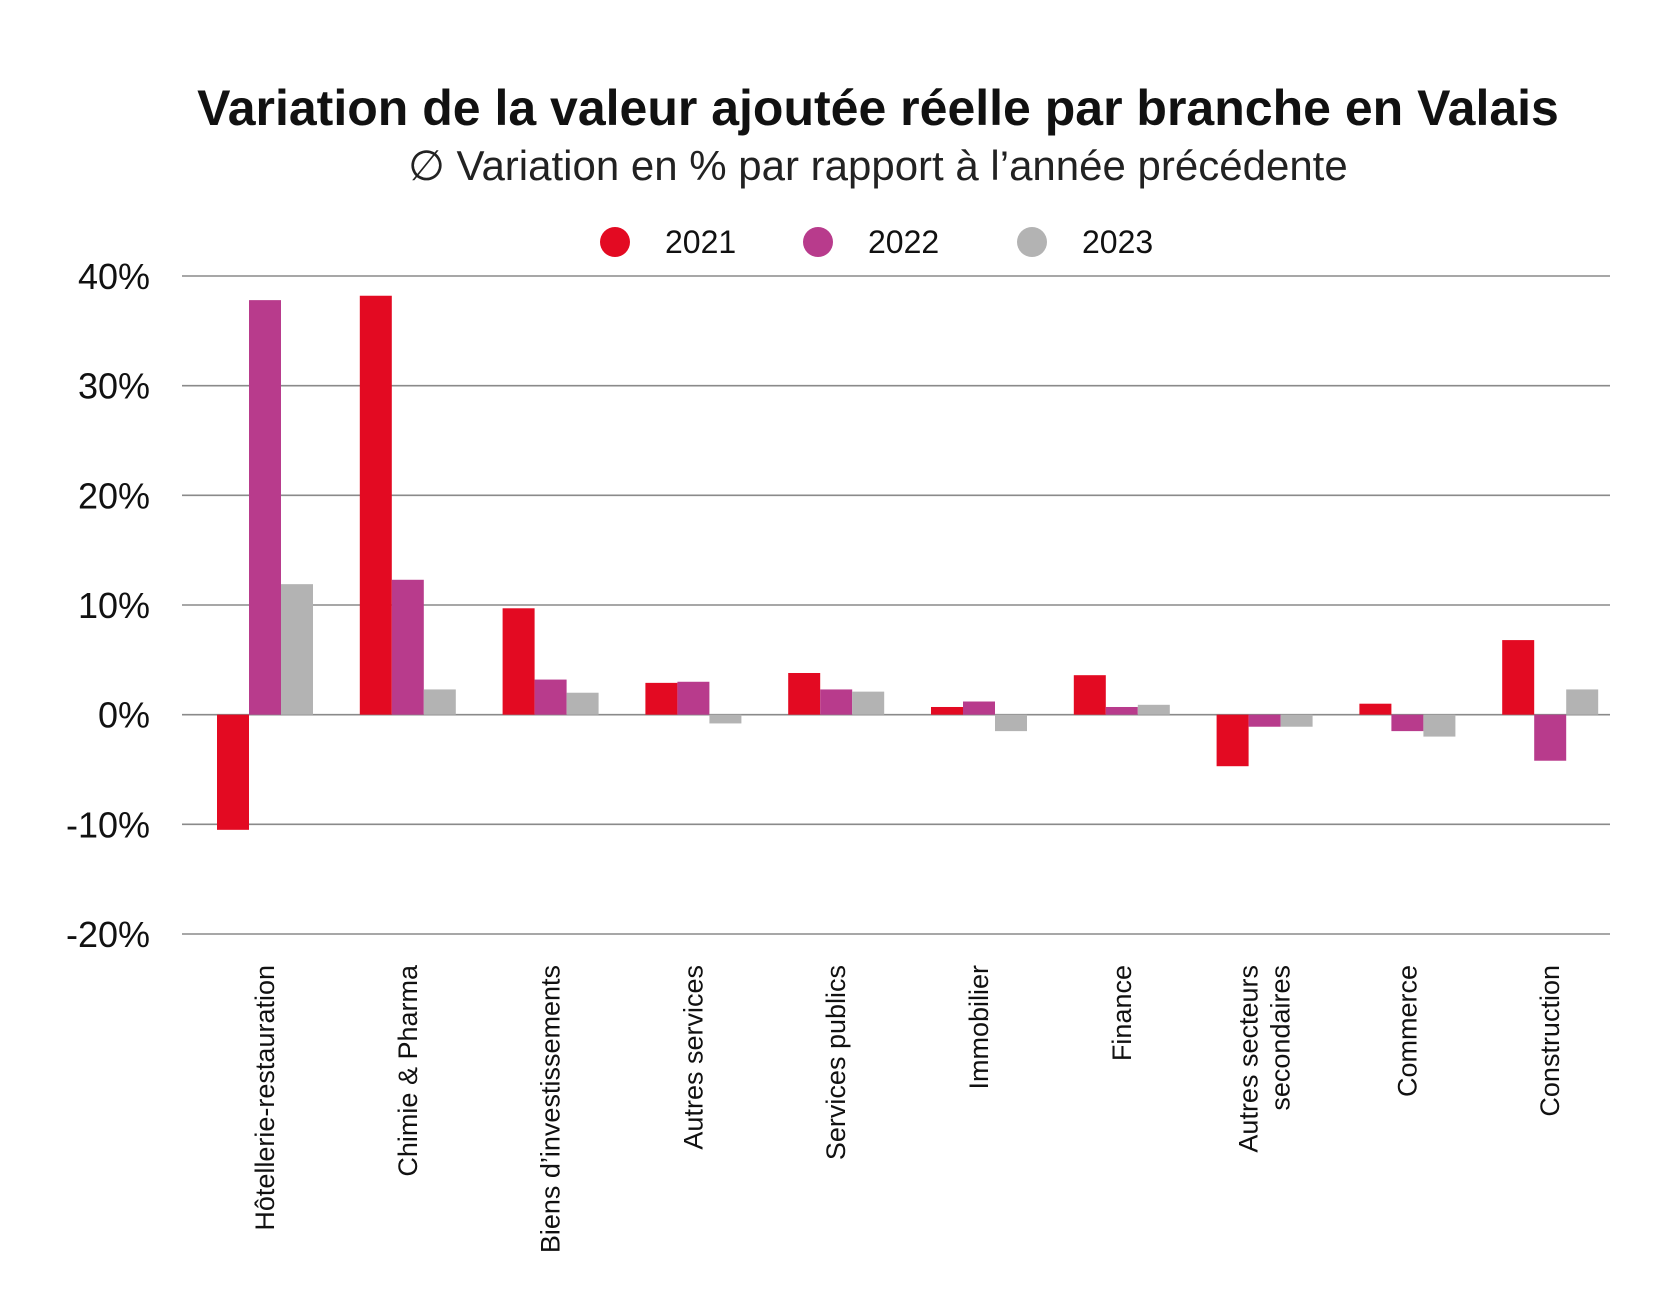  What do you see at coordinates (108, 934) in the screenshot?
I see `y-tick-label: -20%` at bounding box center [108, 934].